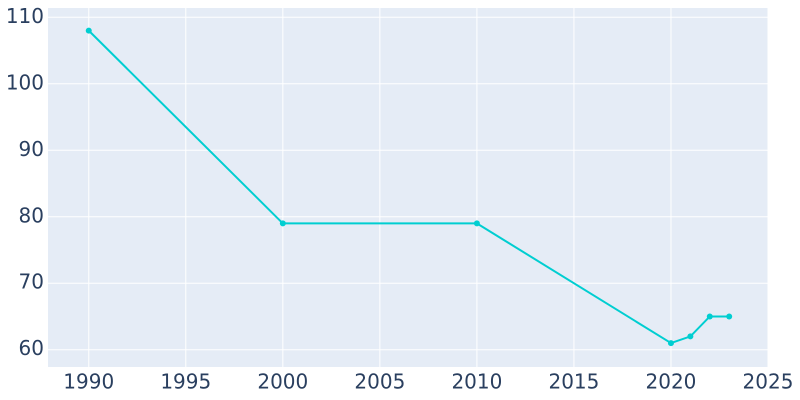 Image resolution: width=800 pixels, height=400 pixels. I want to click on y-tick-label: 90, so click(31, 149).